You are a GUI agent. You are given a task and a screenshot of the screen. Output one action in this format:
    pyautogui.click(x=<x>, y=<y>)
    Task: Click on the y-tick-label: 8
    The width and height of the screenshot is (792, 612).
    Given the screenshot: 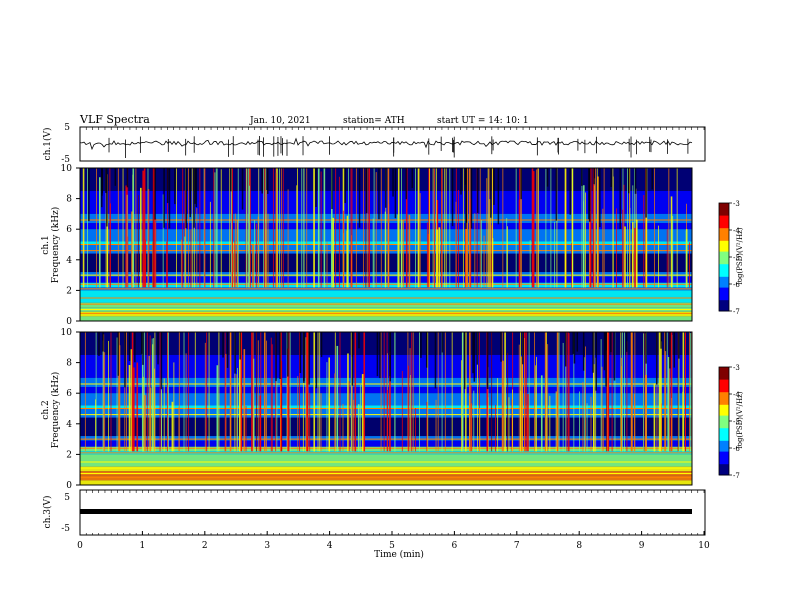 What is the action you would take?
    pyautogui.click(x=69, y=200)
    